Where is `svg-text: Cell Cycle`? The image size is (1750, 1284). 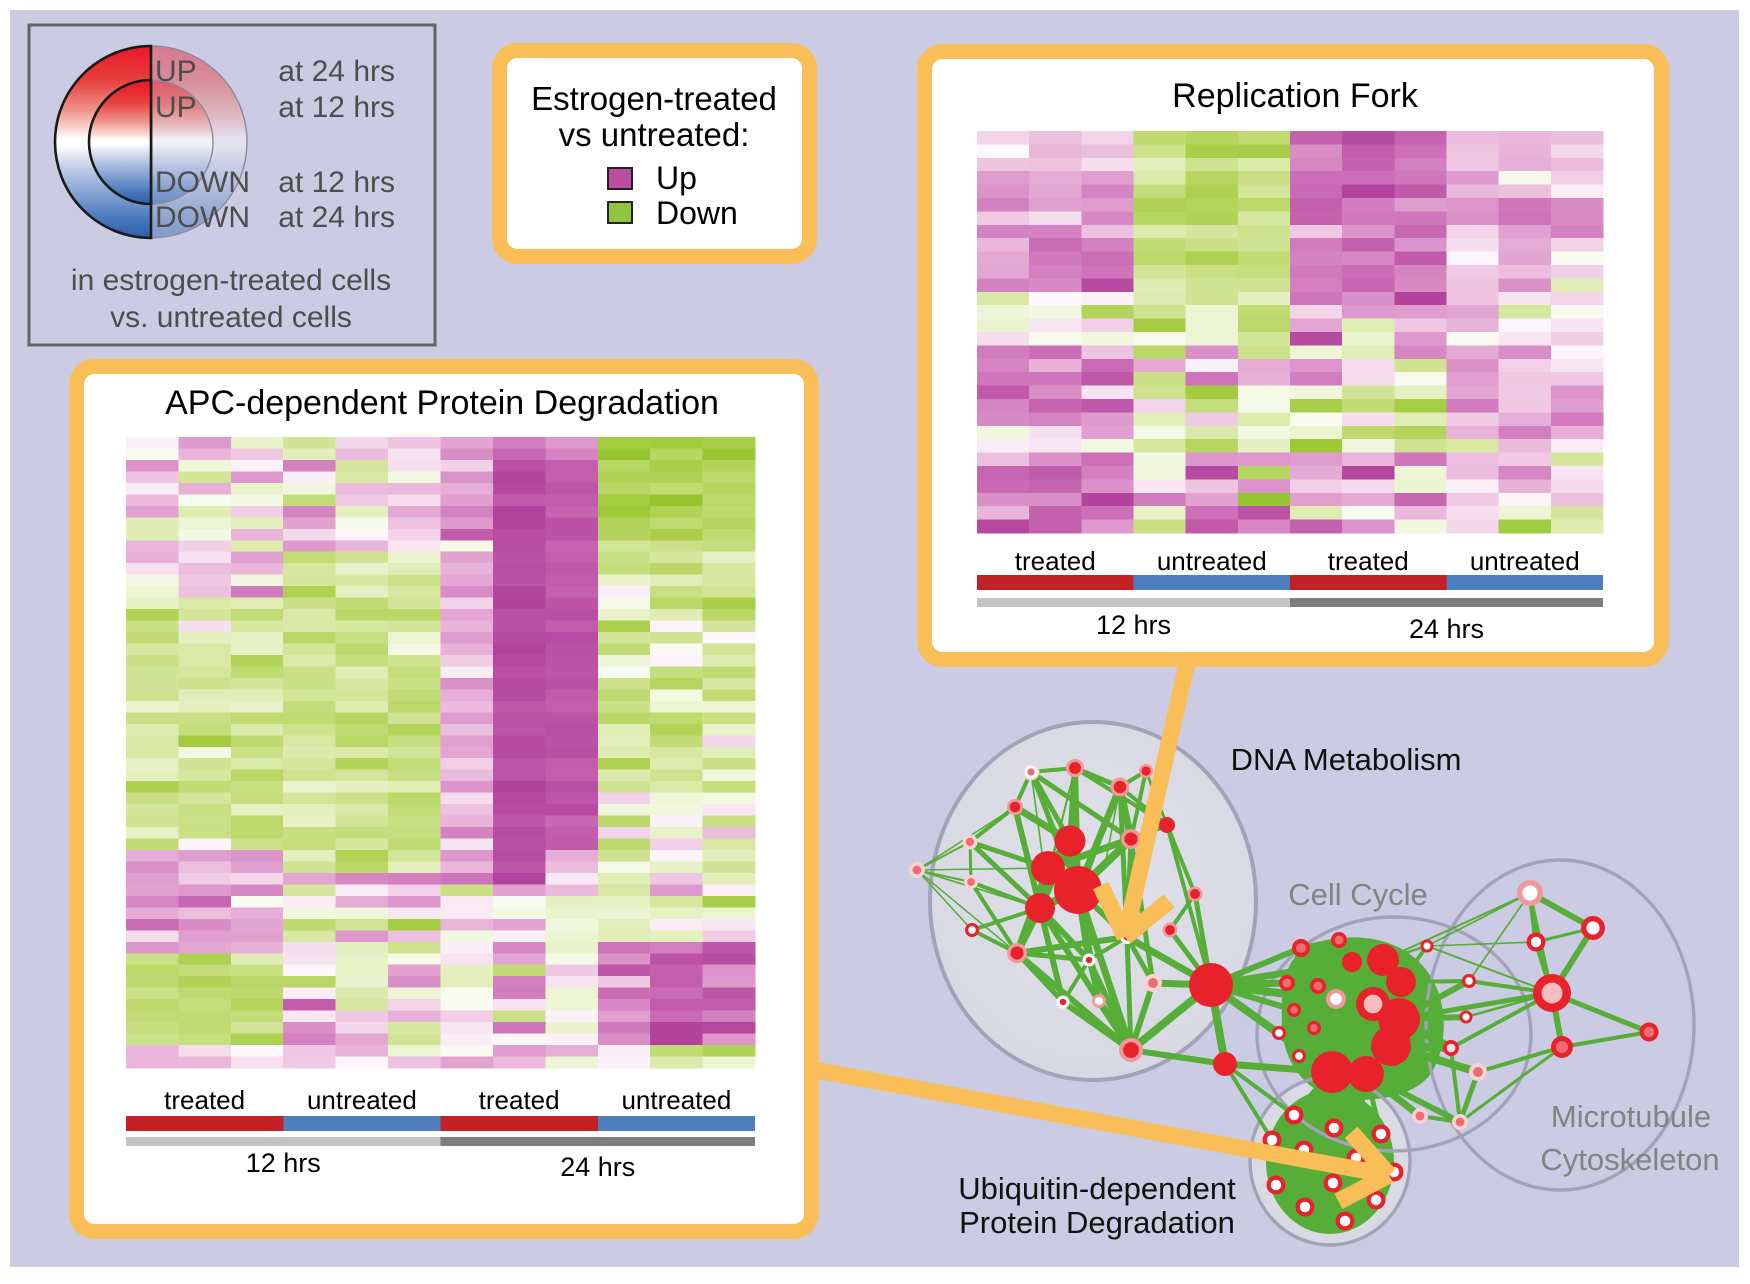
svg-text: Cell Cycle is located at coordinates (1358, 894).